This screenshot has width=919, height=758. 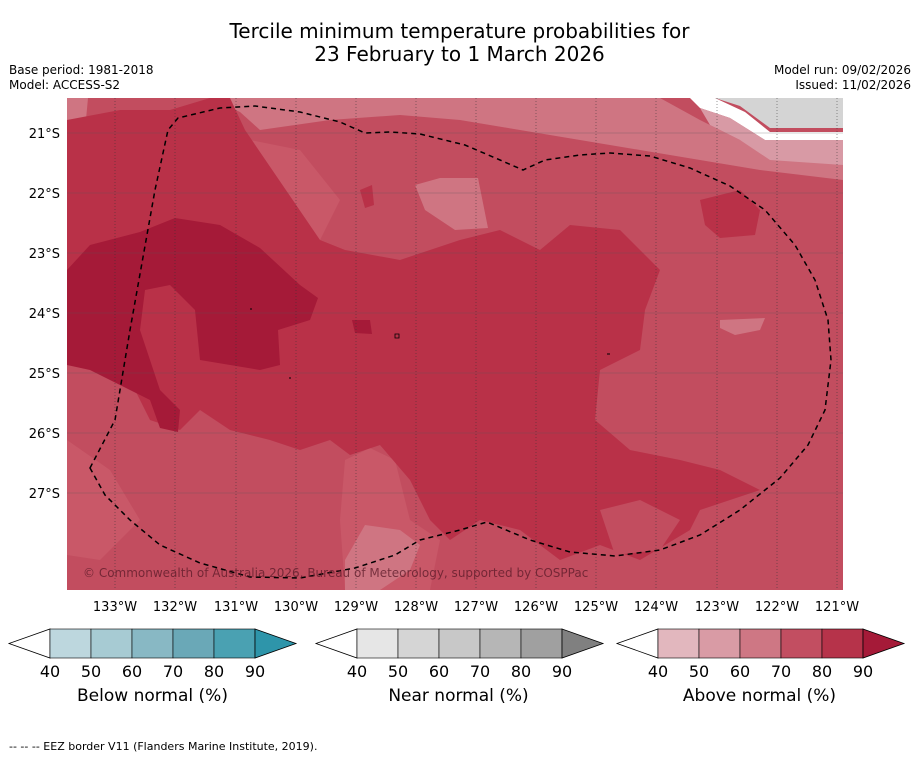 I want to click on lat-label: 25°S, so click(x=44, y=374).